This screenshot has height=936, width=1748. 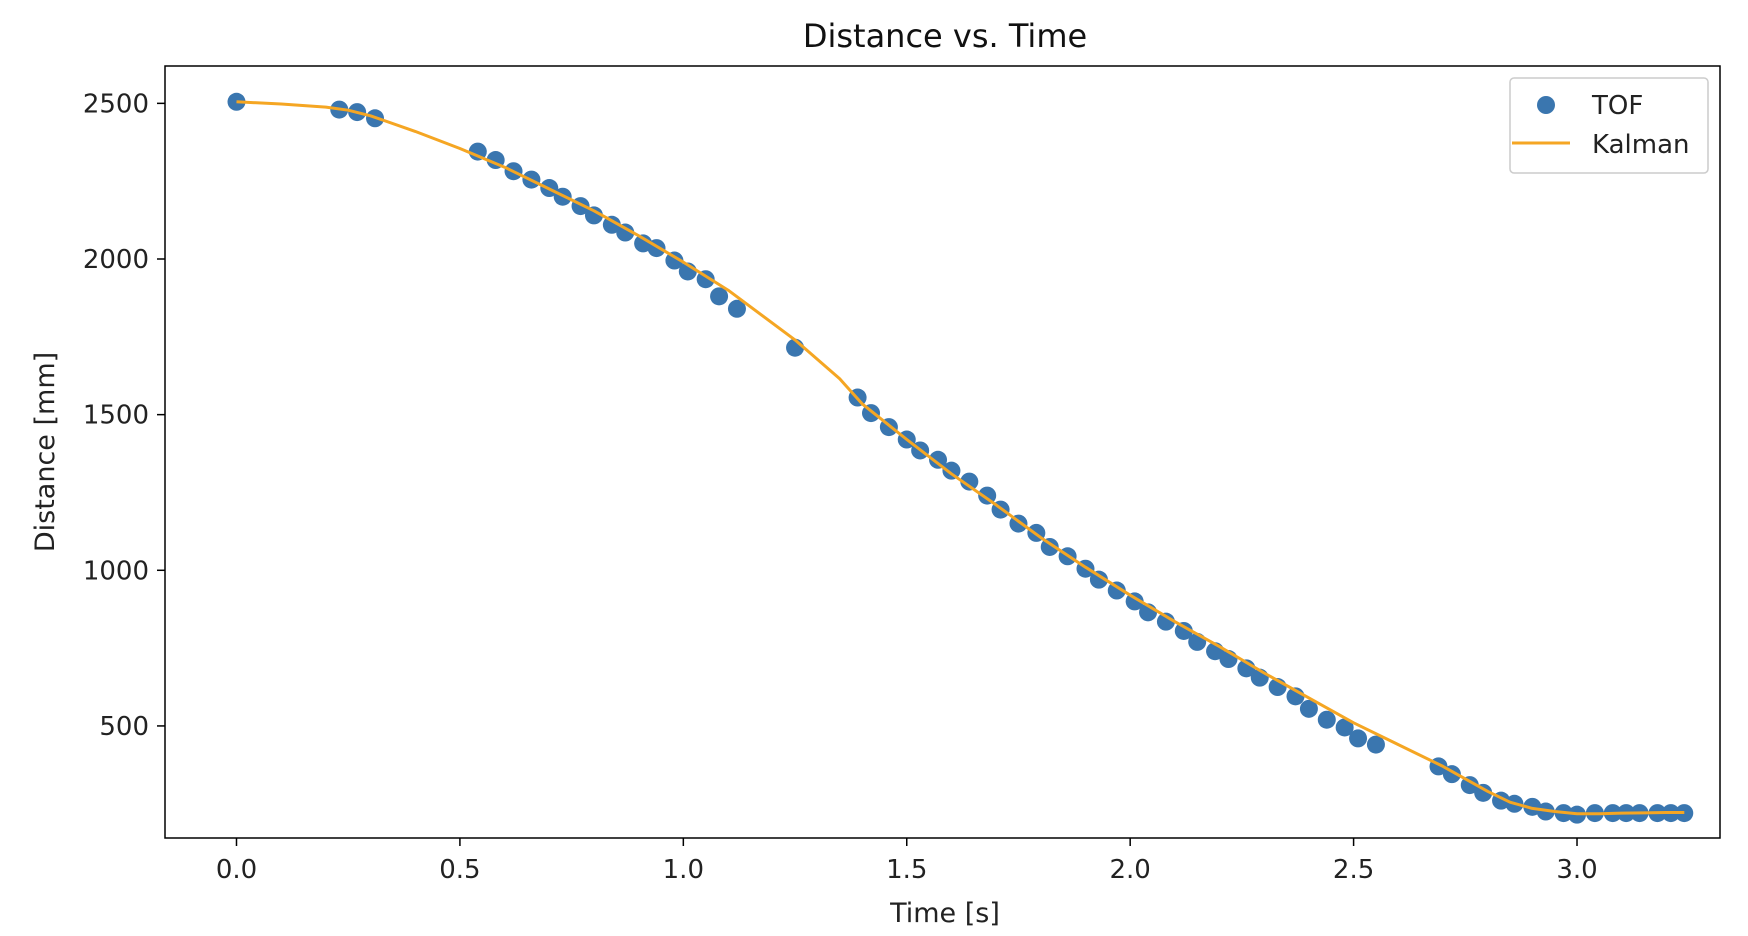 I want to click on x-tick-label: 2.5, so click(x=1353, y=870).